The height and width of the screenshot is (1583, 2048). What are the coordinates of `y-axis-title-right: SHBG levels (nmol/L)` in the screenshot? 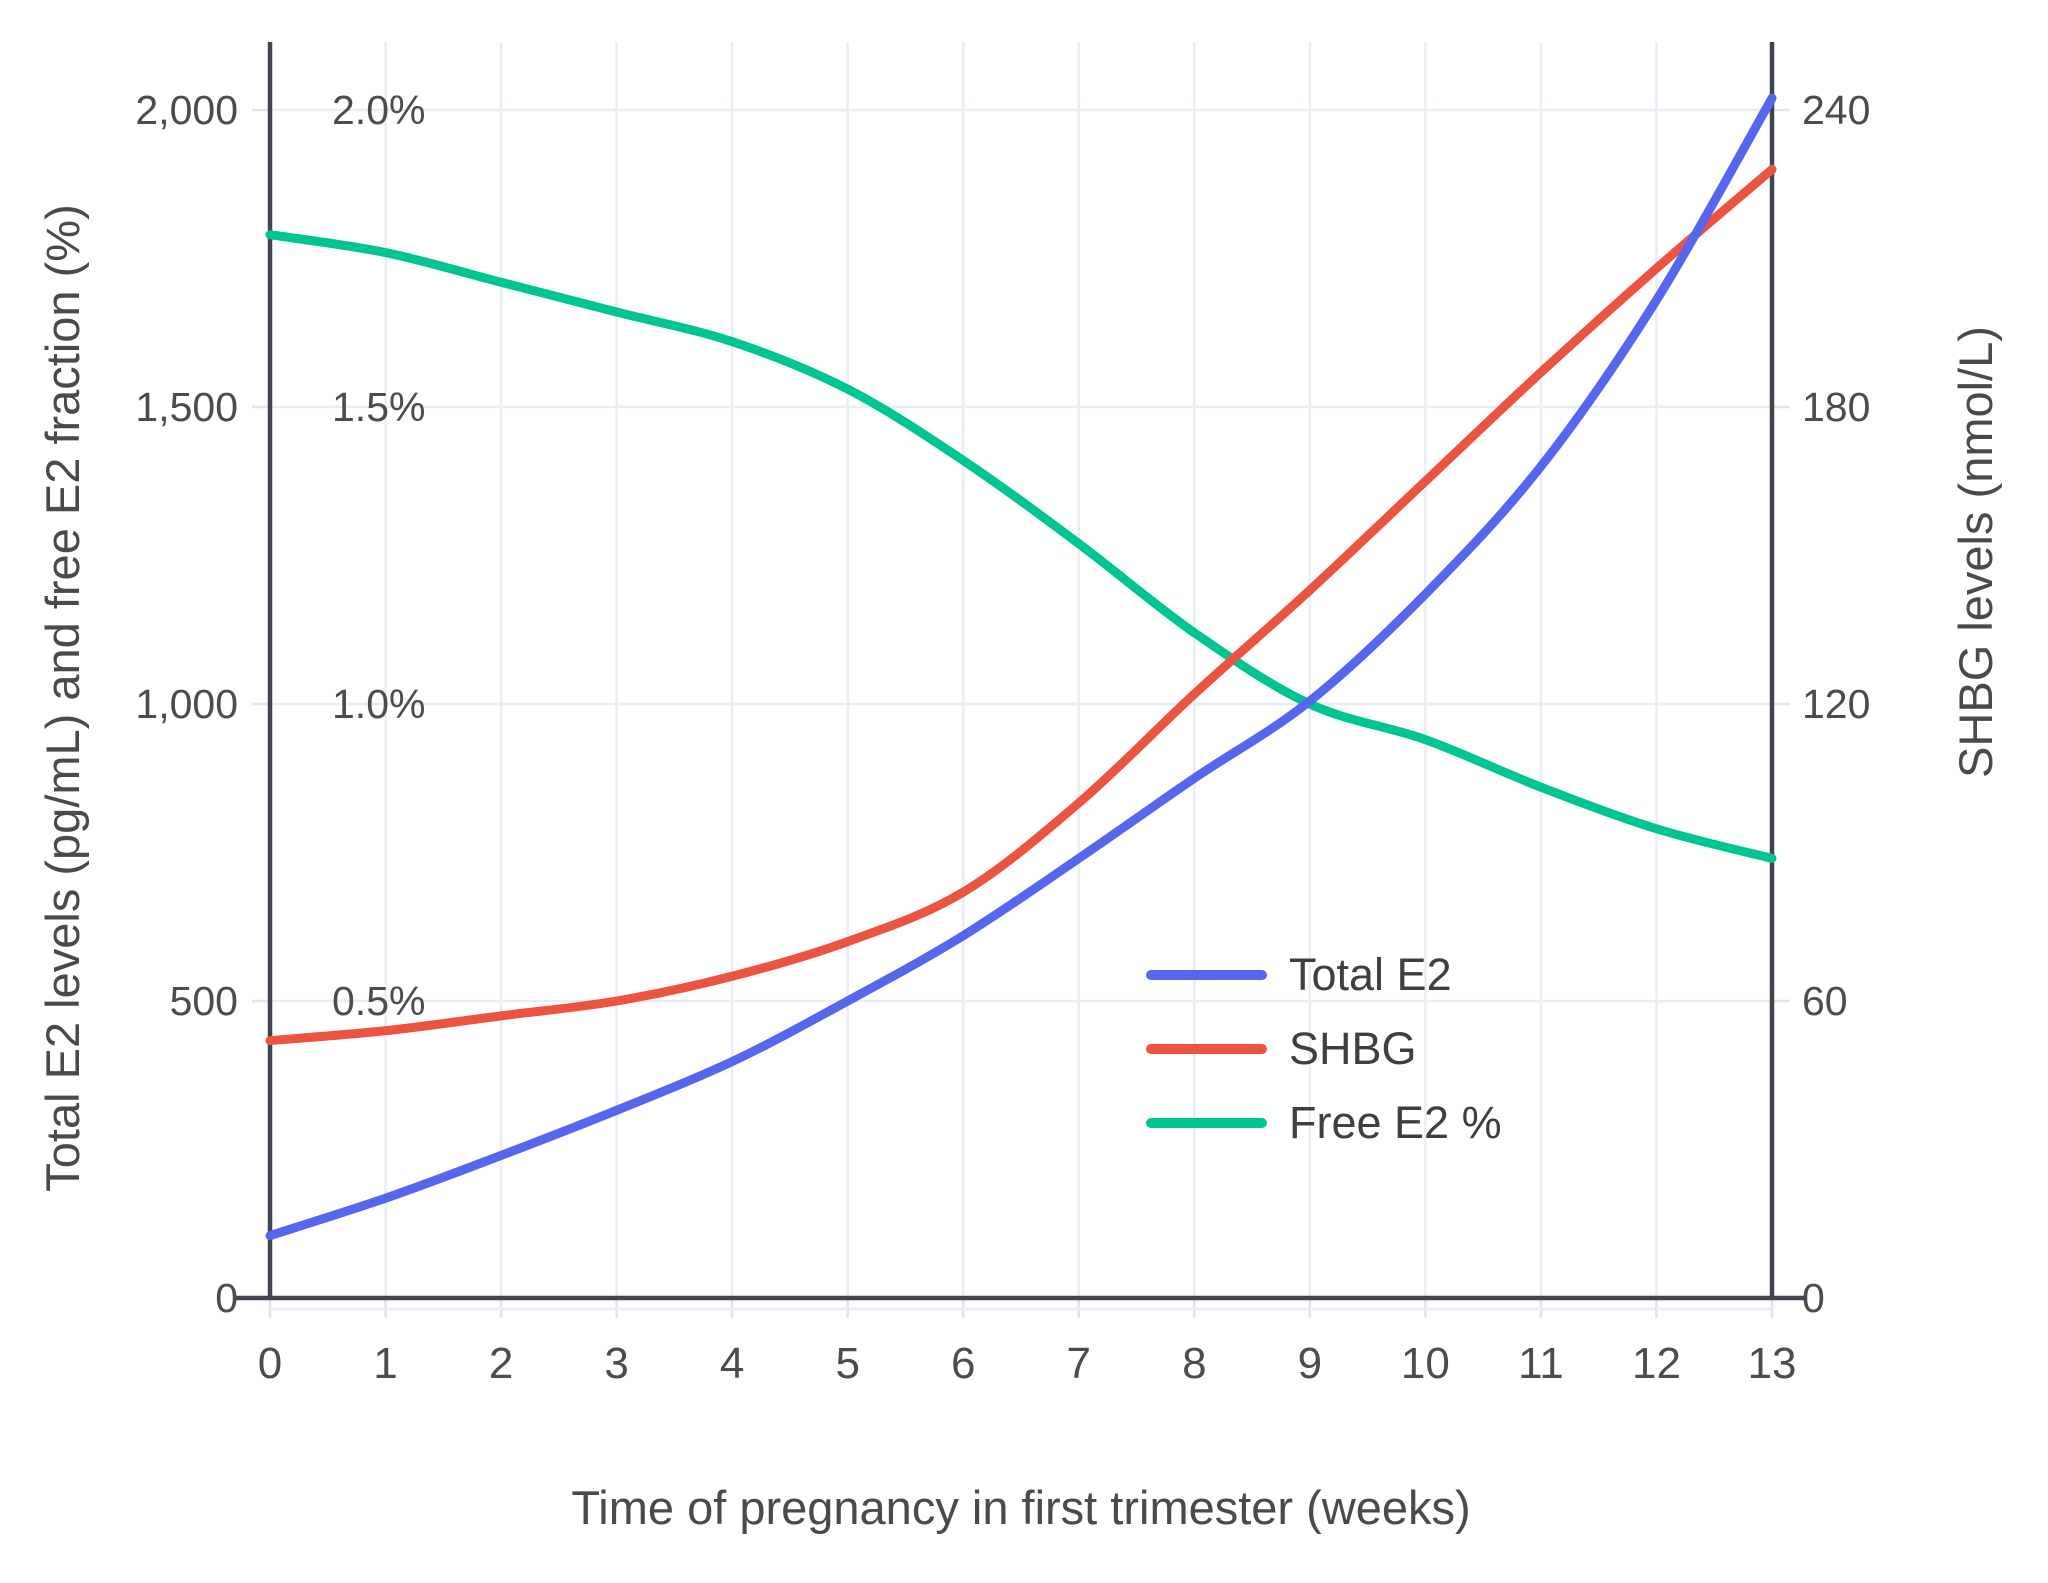 It's located at (1975, 552).